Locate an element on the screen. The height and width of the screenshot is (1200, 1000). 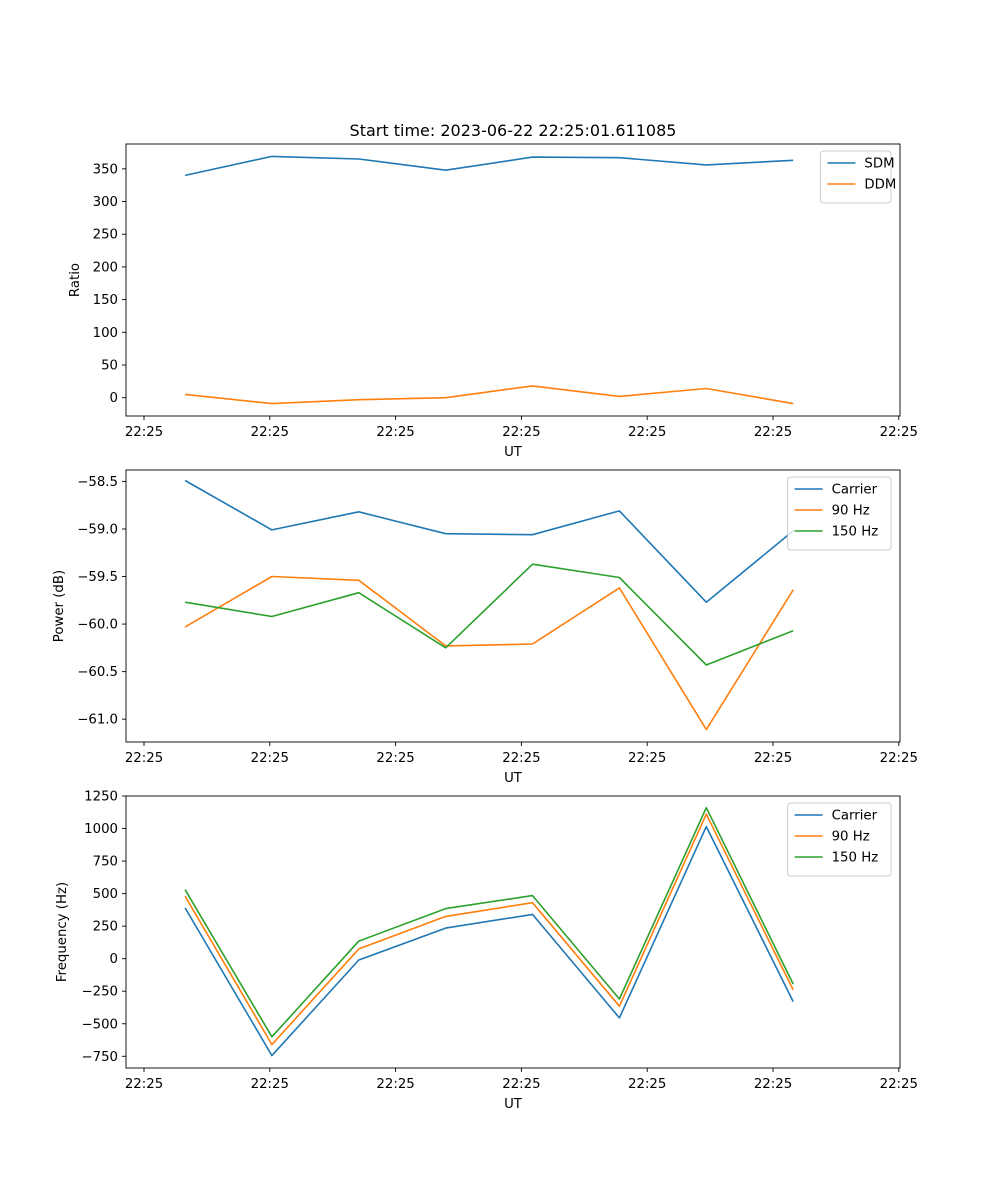
legend-box is located at coordinates (855, 177).